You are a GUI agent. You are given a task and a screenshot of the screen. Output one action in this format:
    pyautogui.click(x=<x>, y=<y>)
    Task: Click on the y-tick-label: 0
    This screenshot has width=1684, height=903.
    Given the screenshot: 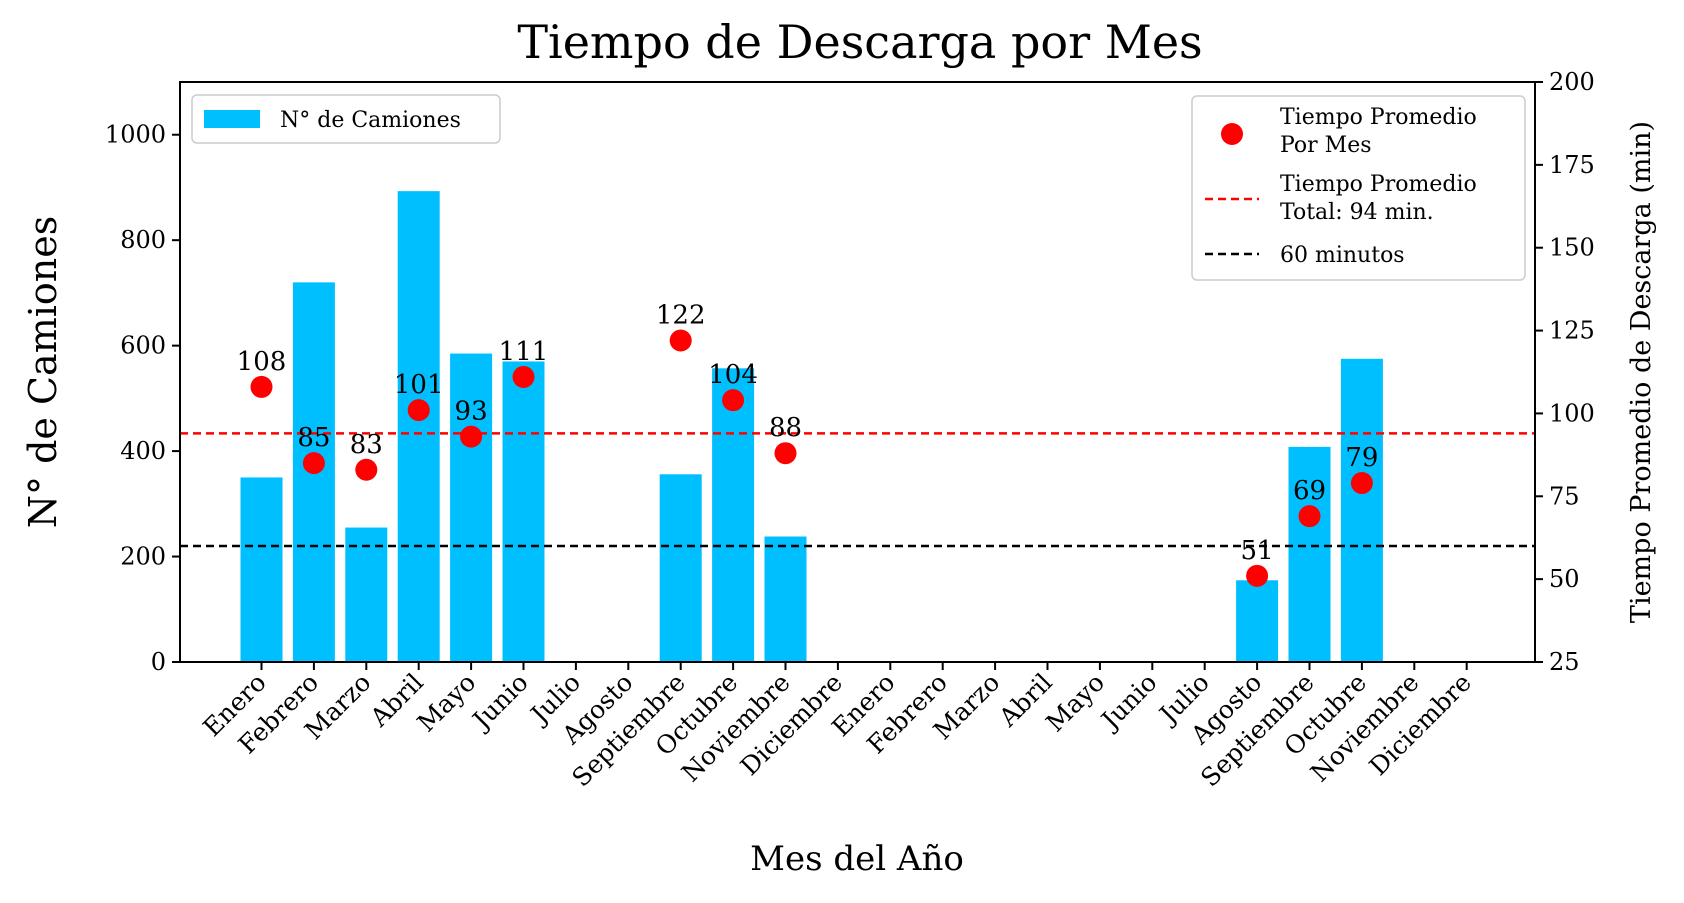 What is the action you would take?
    pyautogui.click(x=158, y=662)
    